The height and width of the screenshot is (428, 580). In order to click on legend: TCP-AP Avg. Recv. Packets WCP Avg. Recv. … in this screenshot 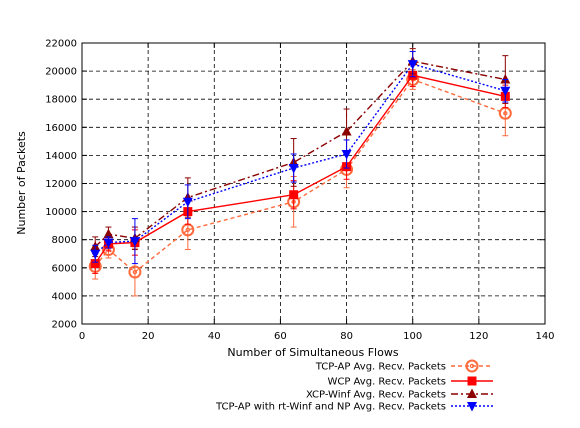, I will do `click(354, 386)`.